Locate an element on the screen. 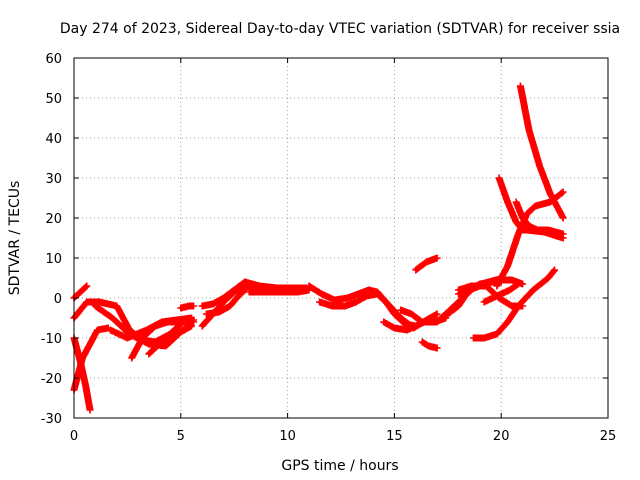 Image resolution: width=640 pixels, height=480 pixels. y-tick-label-7: 40 is located at coordinates (53, 139).